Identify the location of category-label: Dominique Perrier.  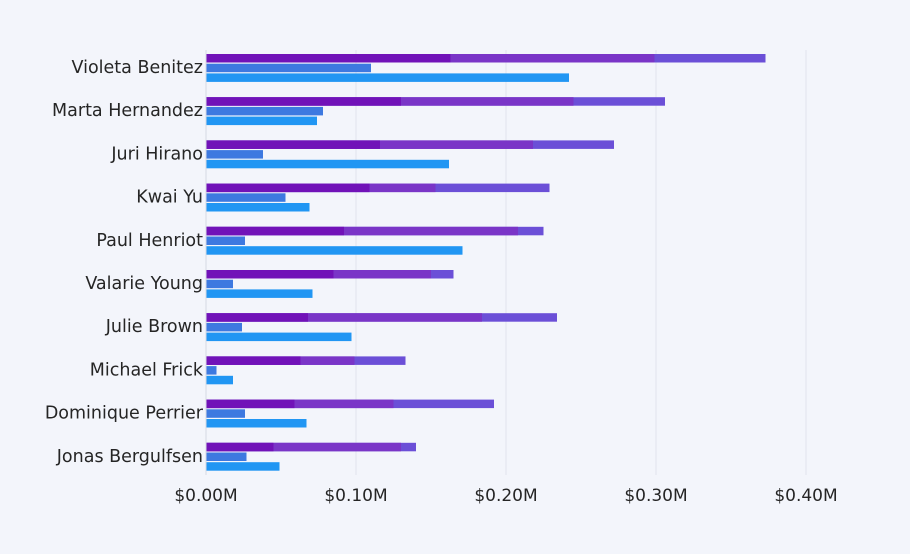
(124, 414).